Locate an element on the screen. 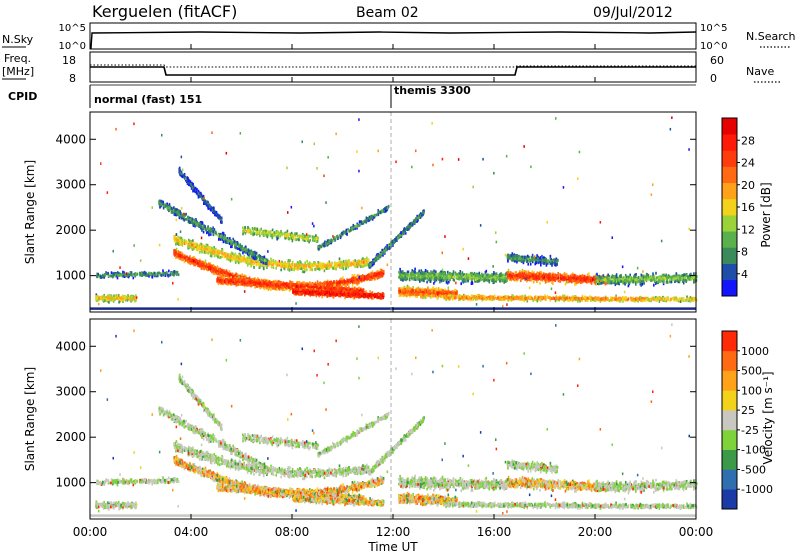 The width and height of the screenshot is (800, 554). station-title: Kerguelen (fitACF) is located at coordinates (164, 11).